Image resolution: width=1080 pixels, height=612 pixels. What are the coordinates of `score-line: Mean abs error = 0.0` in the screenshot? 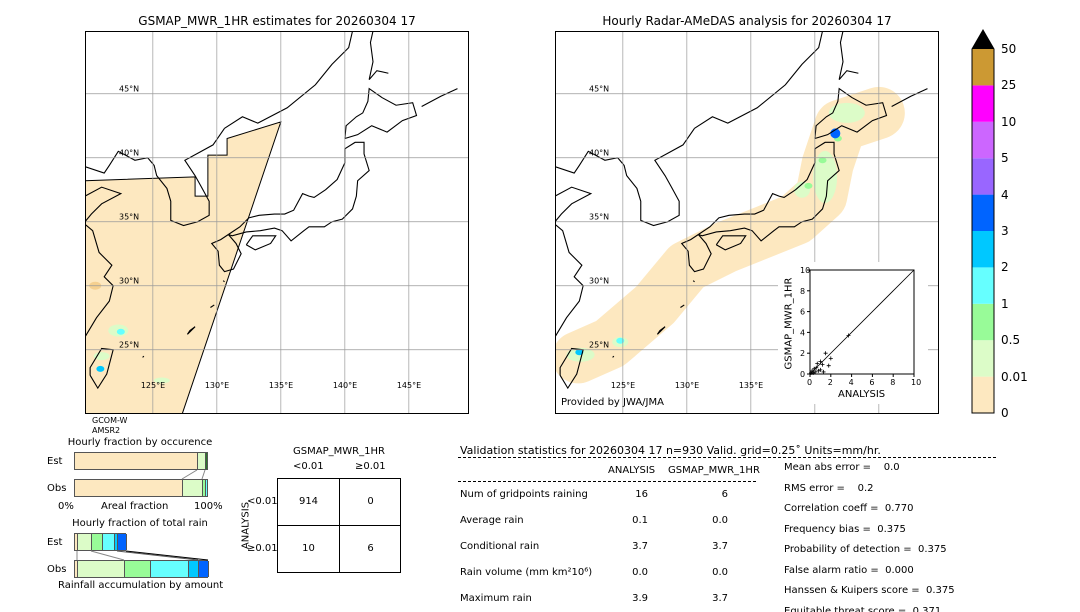 It's located at (842, 467).